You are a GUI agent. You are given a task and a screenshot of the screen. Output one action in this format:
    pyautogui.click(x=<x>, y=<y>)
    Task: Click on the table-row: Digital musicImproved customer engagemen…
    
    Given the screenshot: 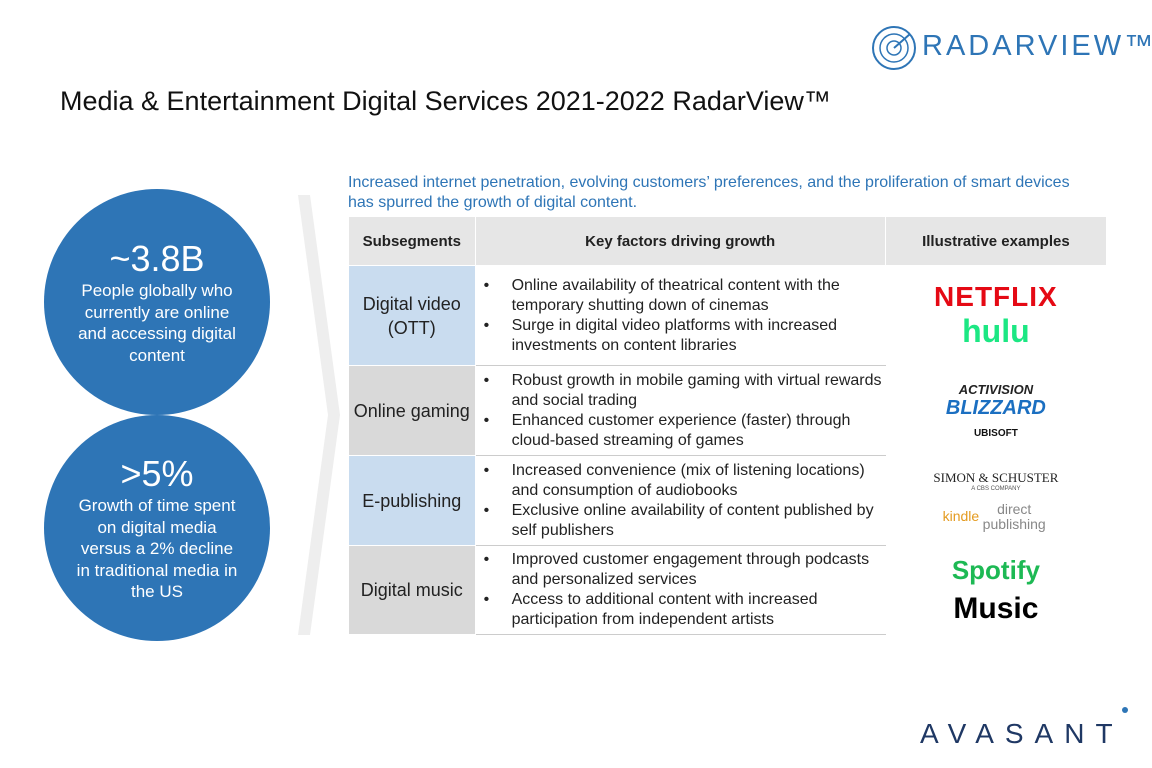 What is the action you would take?
    pyautogui.click(x=728, y=590)
    